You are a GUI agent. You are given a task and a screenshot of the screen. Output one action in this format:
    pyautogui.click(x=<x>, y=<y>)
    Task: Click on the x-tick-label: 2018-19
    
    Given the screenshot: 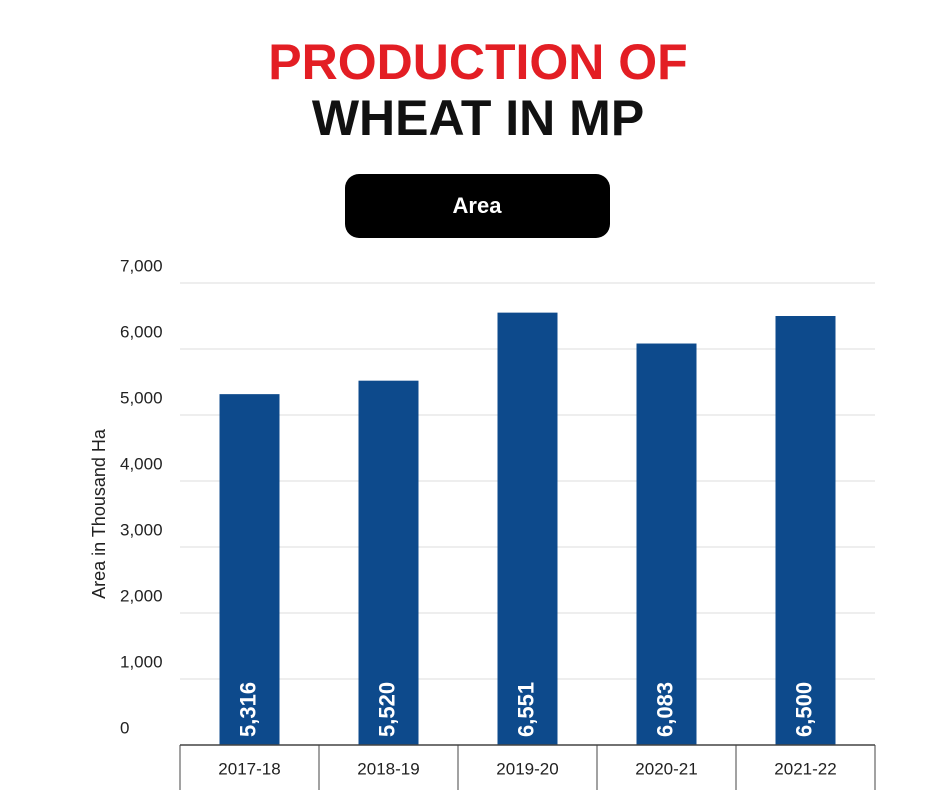 What is the action you would take?
    pyautogui.click(x=388, y=768)
    